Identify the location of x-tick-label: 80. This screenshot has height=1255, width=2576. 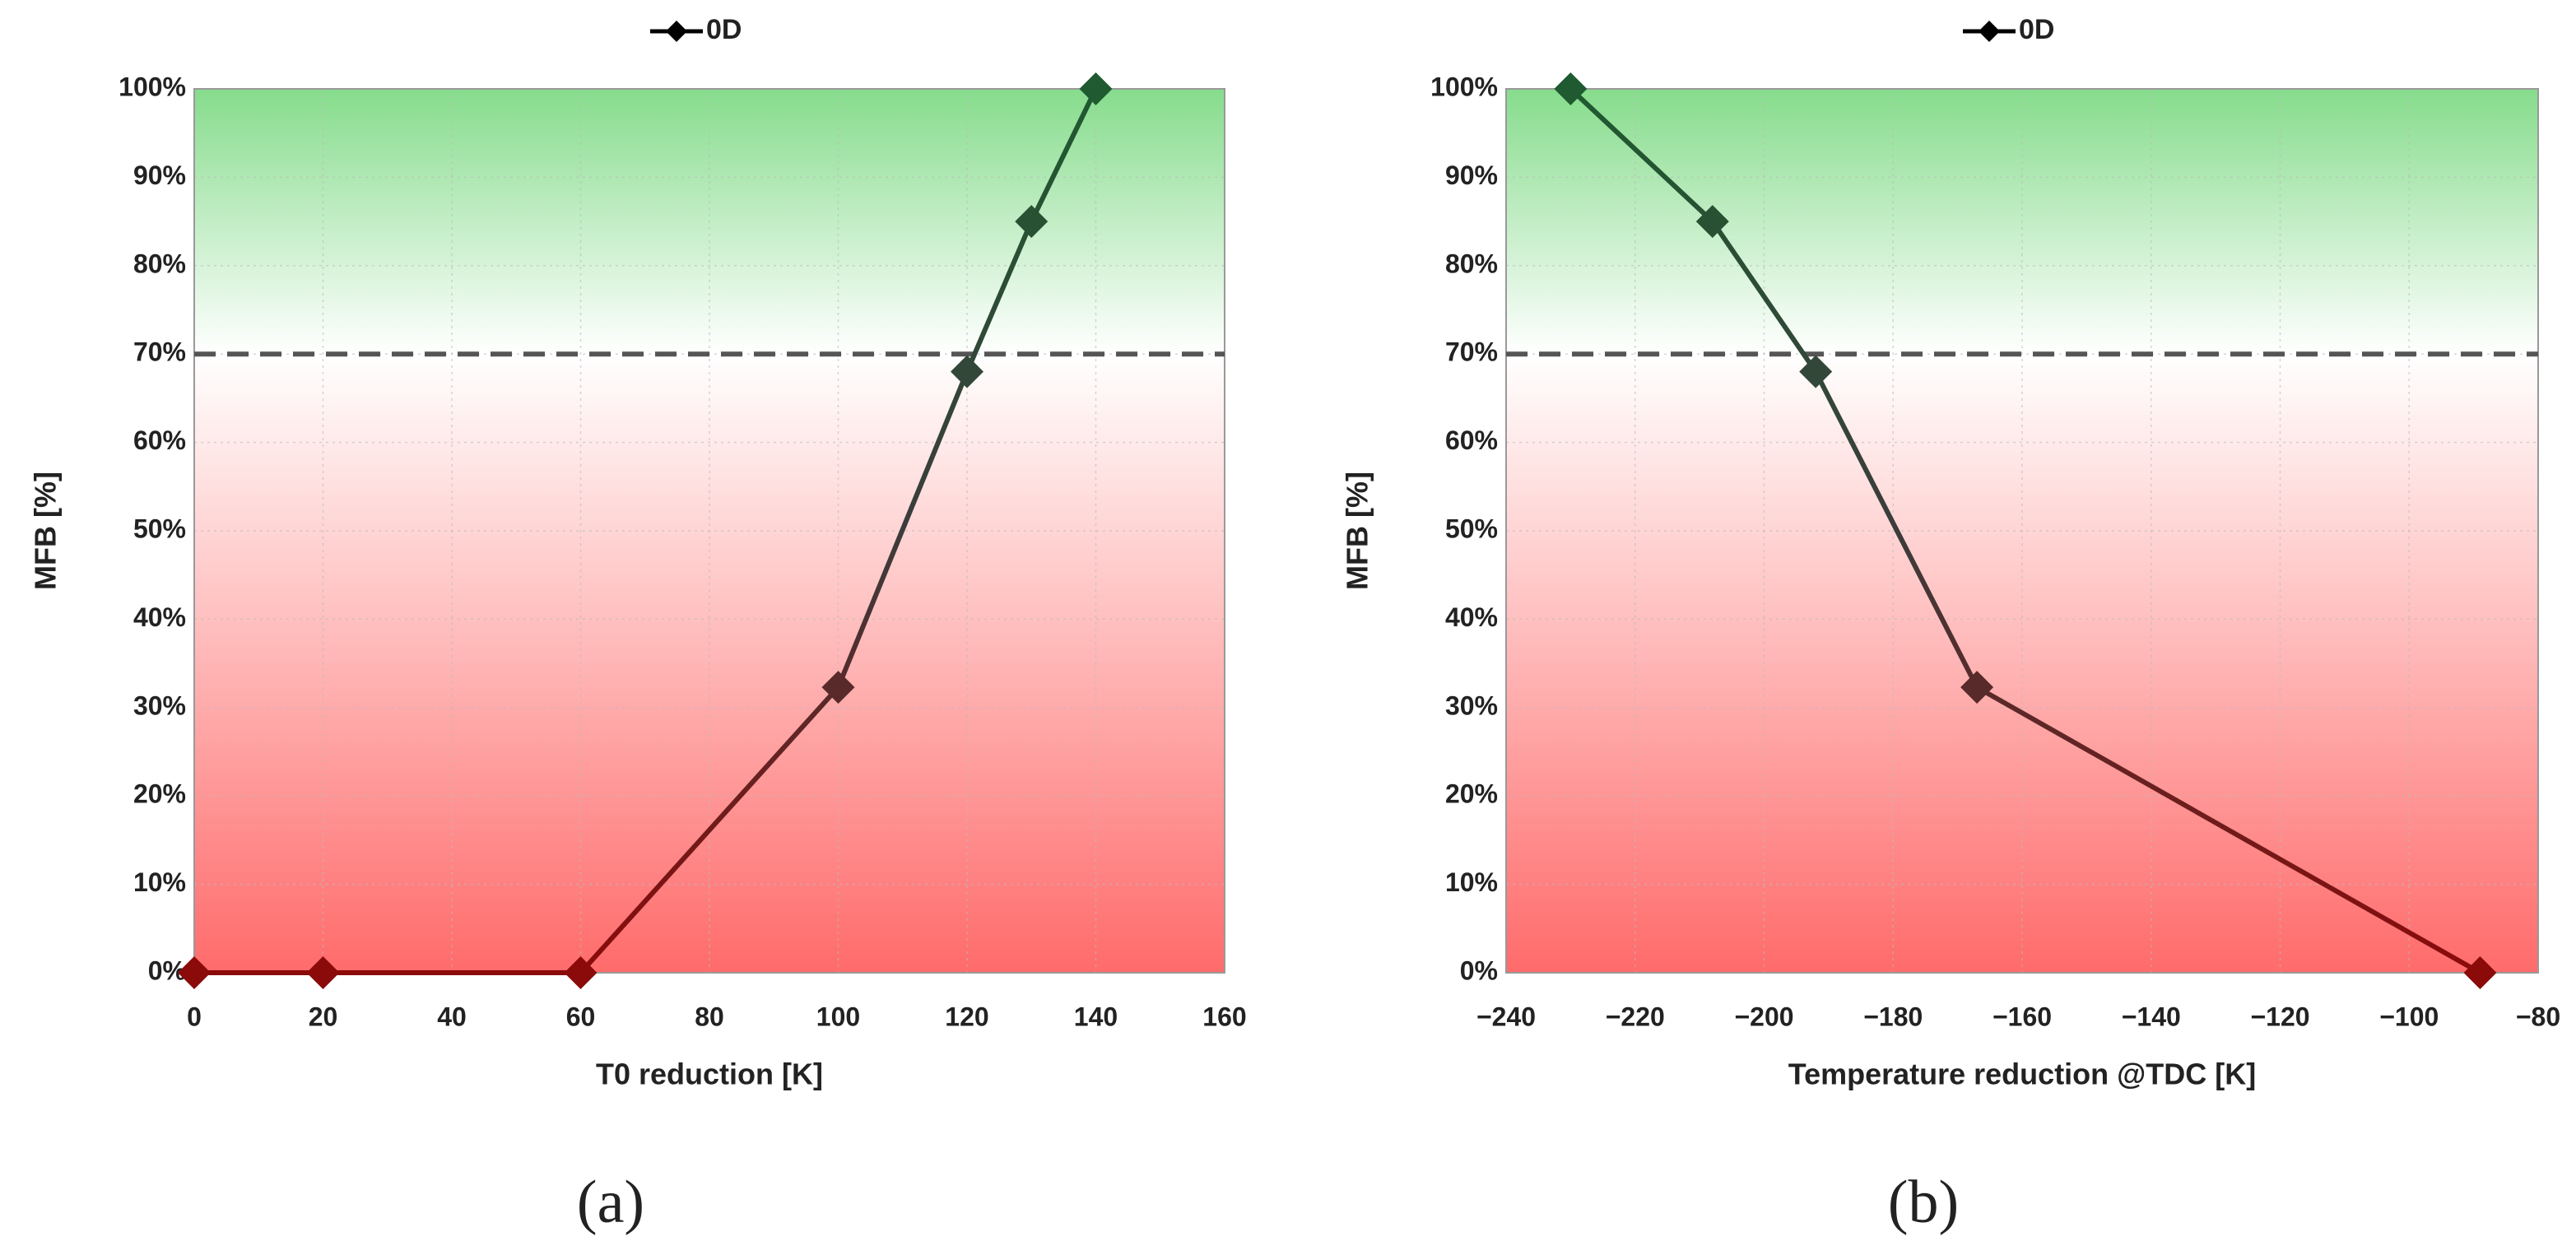
(709, 1017).